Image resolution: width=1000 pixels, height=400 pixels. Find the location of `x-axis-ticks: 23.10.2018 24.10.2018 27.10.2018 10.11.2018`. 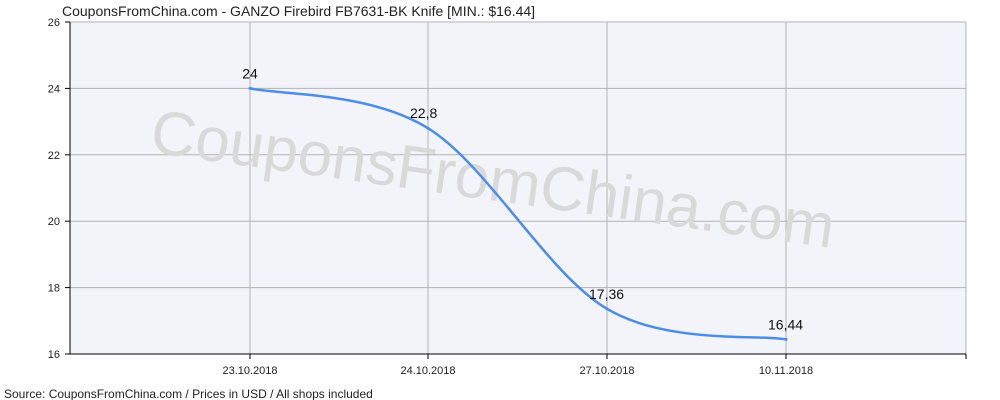

x-axis-ticks: 23.10.2018 24.10.2018 27.10.2018 10.11.2018 is located at coordinates (594, 365).